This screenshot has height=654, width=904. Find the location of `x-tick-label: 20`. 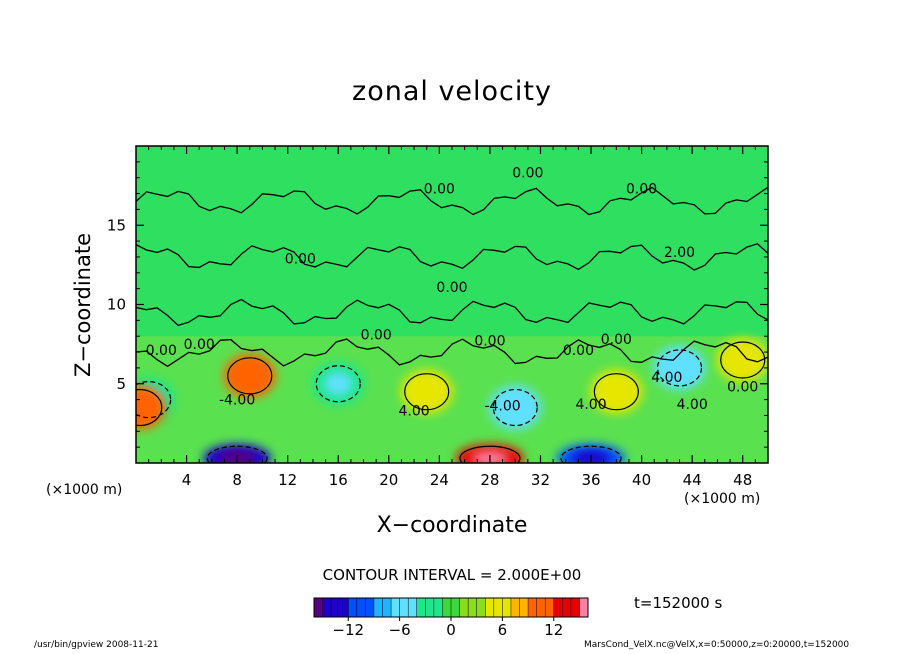

x-tick-label: 20 is located at coordinates (388, 480).